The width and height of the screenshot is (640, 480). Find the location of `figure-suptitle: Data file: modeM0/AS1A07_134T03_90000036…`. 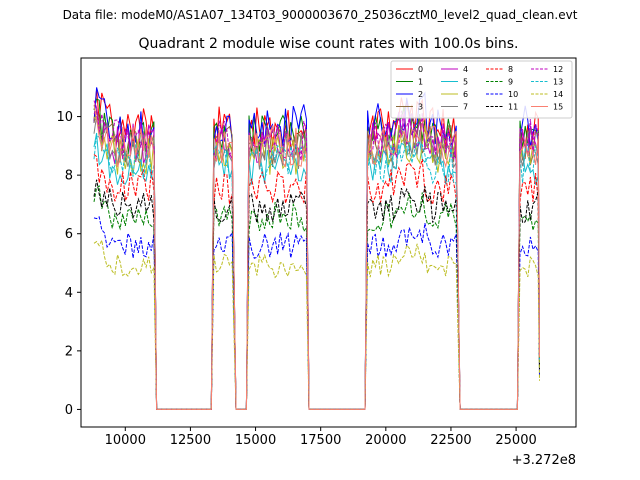

figure-suptitle: Data file: modeM0/AS1A07_134T03_90000036… is located at coordinates (320, 15).